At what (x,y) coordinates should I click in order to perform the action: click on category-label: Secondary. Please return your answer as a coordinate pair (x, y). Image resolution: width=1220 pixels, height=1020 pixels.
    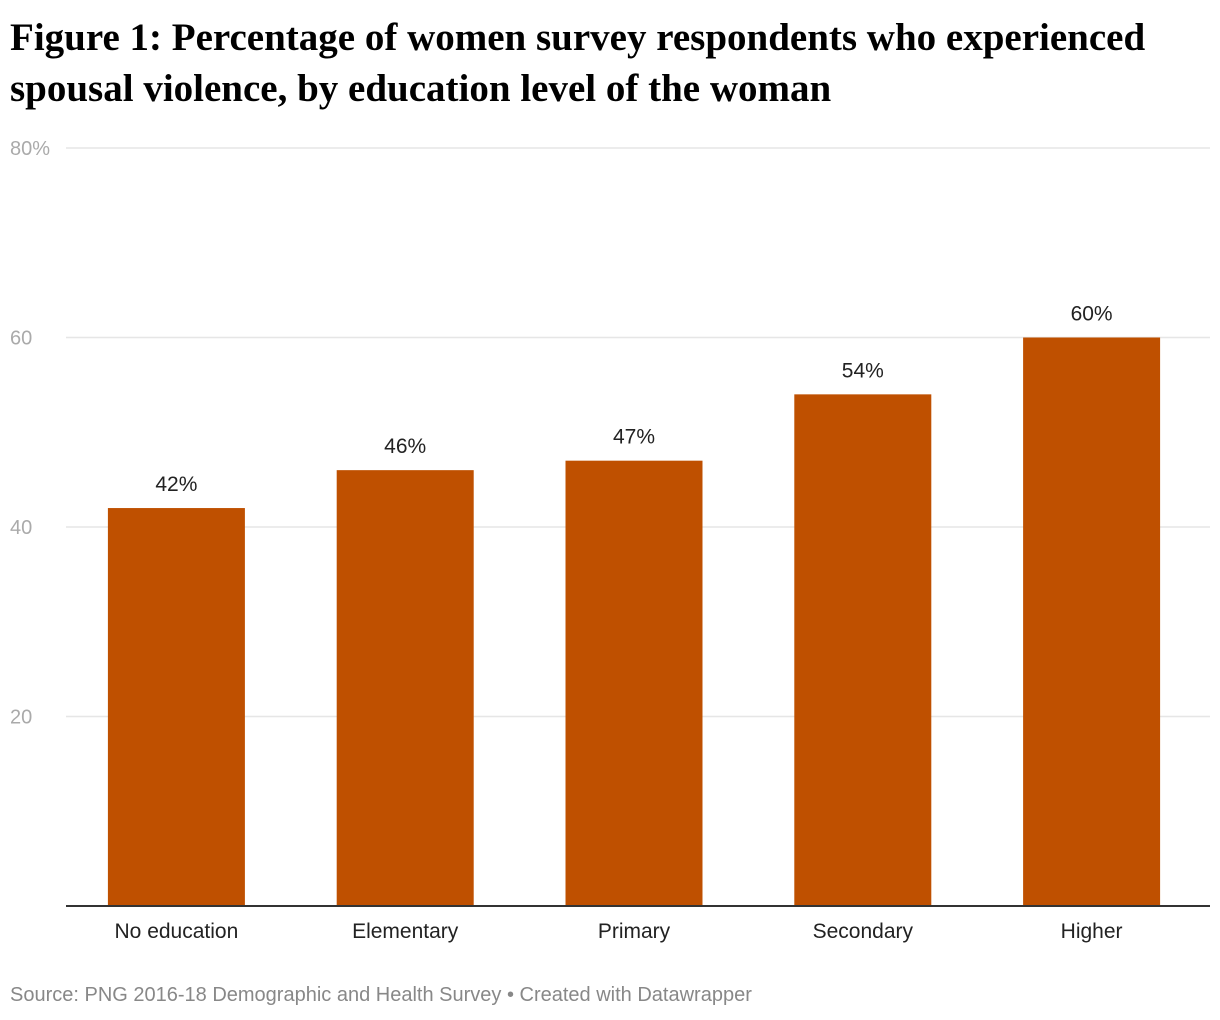
    Looking at the image, I should click on (863, 931).